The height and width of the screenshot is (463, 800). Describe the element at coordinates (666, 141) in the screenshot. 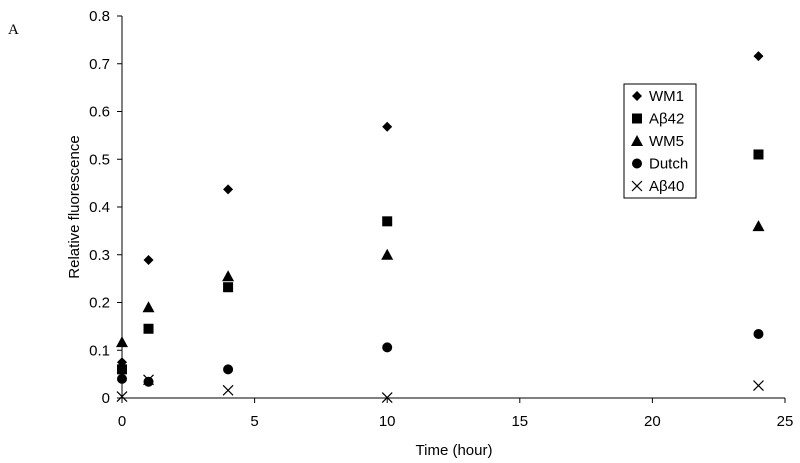

I see `legend-label: WM5` at that location.